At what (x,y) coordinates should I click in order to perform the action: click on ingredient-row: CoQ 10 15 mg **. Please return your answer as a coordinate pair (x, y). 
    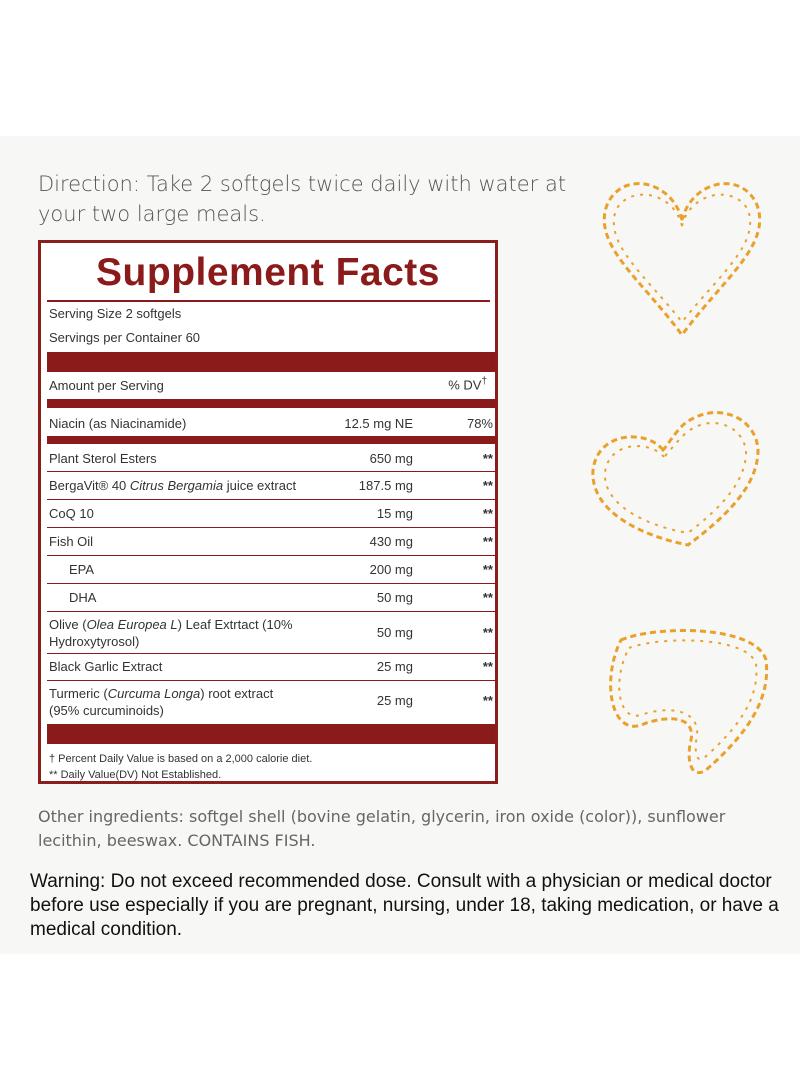
    Looking at the image, I should click on (271, 514).